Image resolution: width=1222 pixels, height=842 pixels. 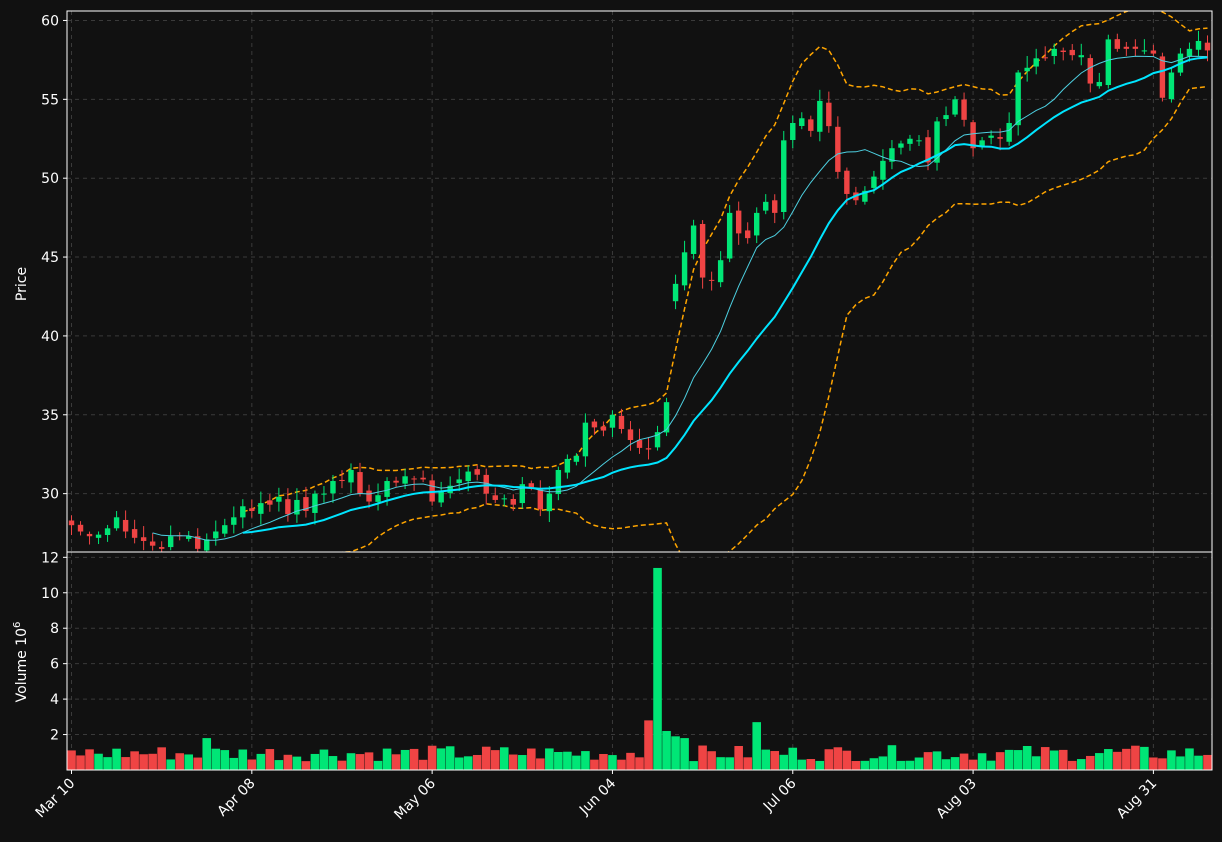 What do you see at coordinates (50, 21) in the screenshot?
I see `price-tick-label: 60` at bounding box center [50, 21].